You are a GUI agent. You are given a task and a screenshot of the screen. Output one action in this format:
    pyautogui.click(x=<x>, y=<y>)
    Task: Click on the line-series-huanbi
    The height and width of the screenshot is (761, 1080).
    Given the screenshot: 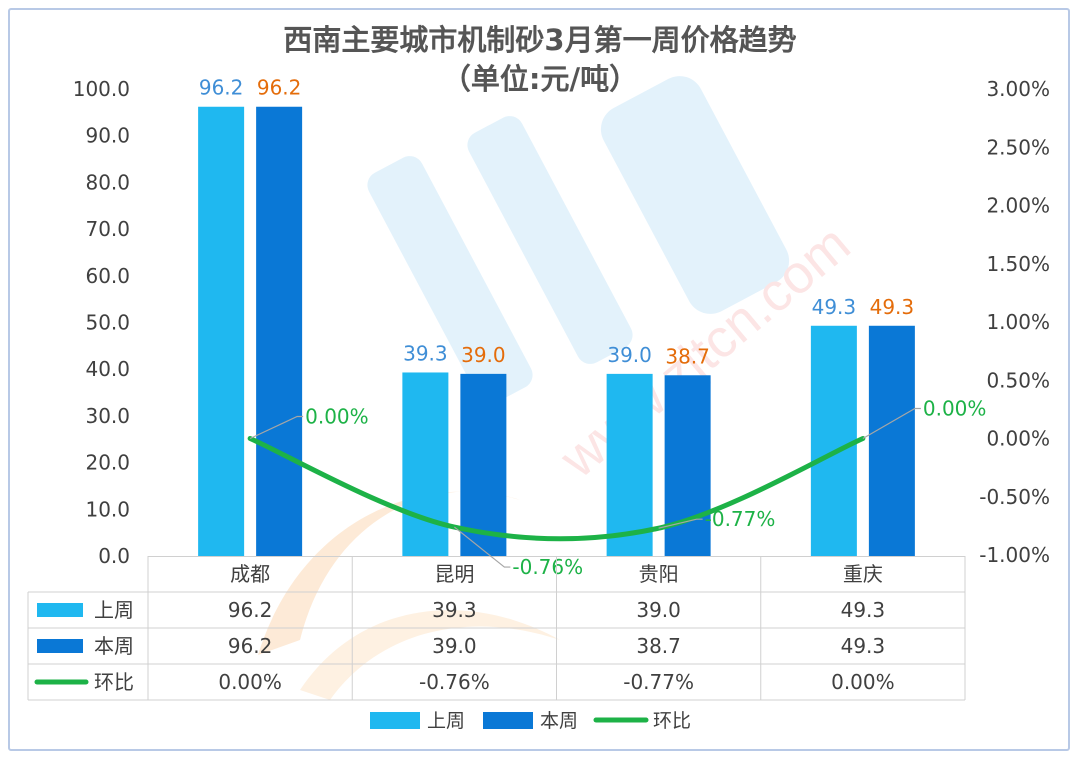 What is the action you would take?
    pyautogui.click(x=556, y=489)
    